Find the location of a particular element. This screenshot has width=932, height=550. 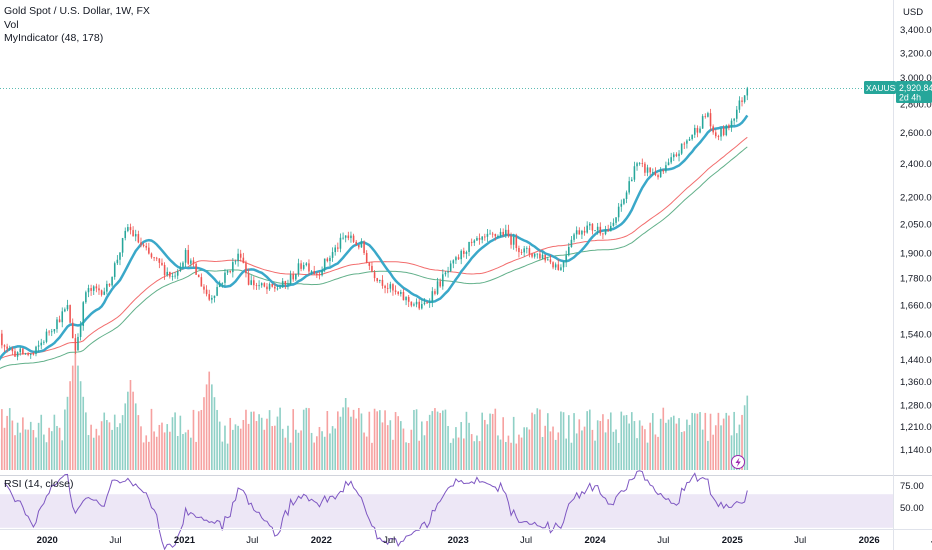

price-tag: XAUUSD 2,920.84 2d 4h is located at coordinates (898, 92).